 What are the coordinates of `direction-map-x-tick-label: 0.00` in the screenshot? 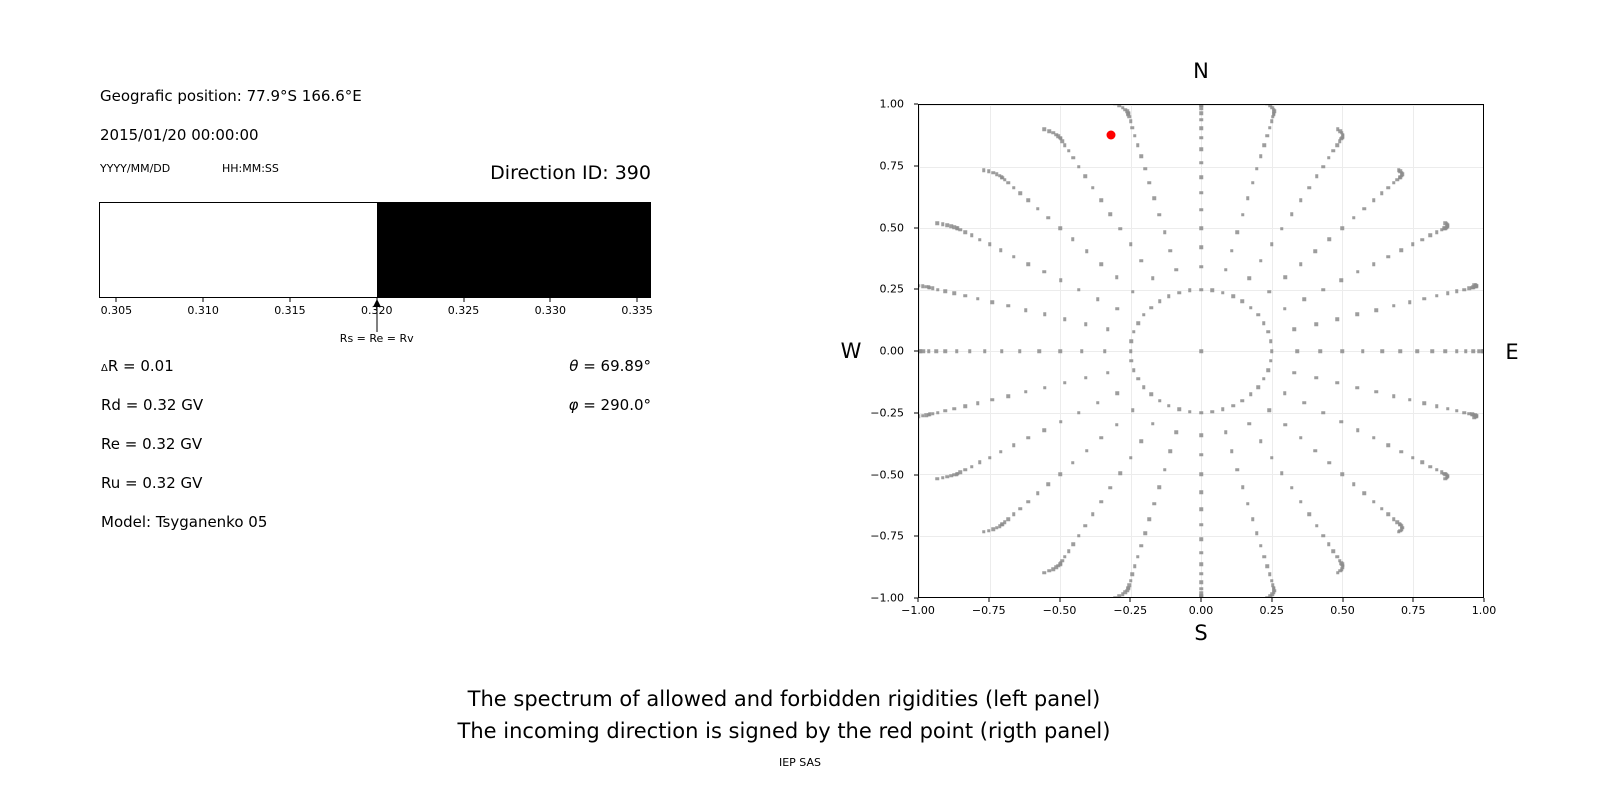 It's located at (1201, 610).